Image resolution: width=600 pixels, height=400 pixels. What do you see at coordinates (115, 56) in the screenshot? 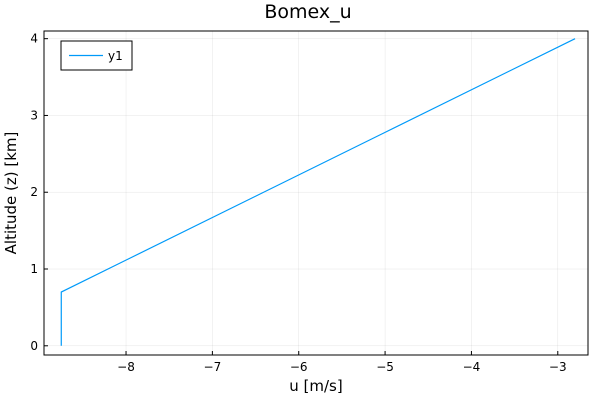
I see `legend-label-y1: y1` at bounding box center [115, 56].